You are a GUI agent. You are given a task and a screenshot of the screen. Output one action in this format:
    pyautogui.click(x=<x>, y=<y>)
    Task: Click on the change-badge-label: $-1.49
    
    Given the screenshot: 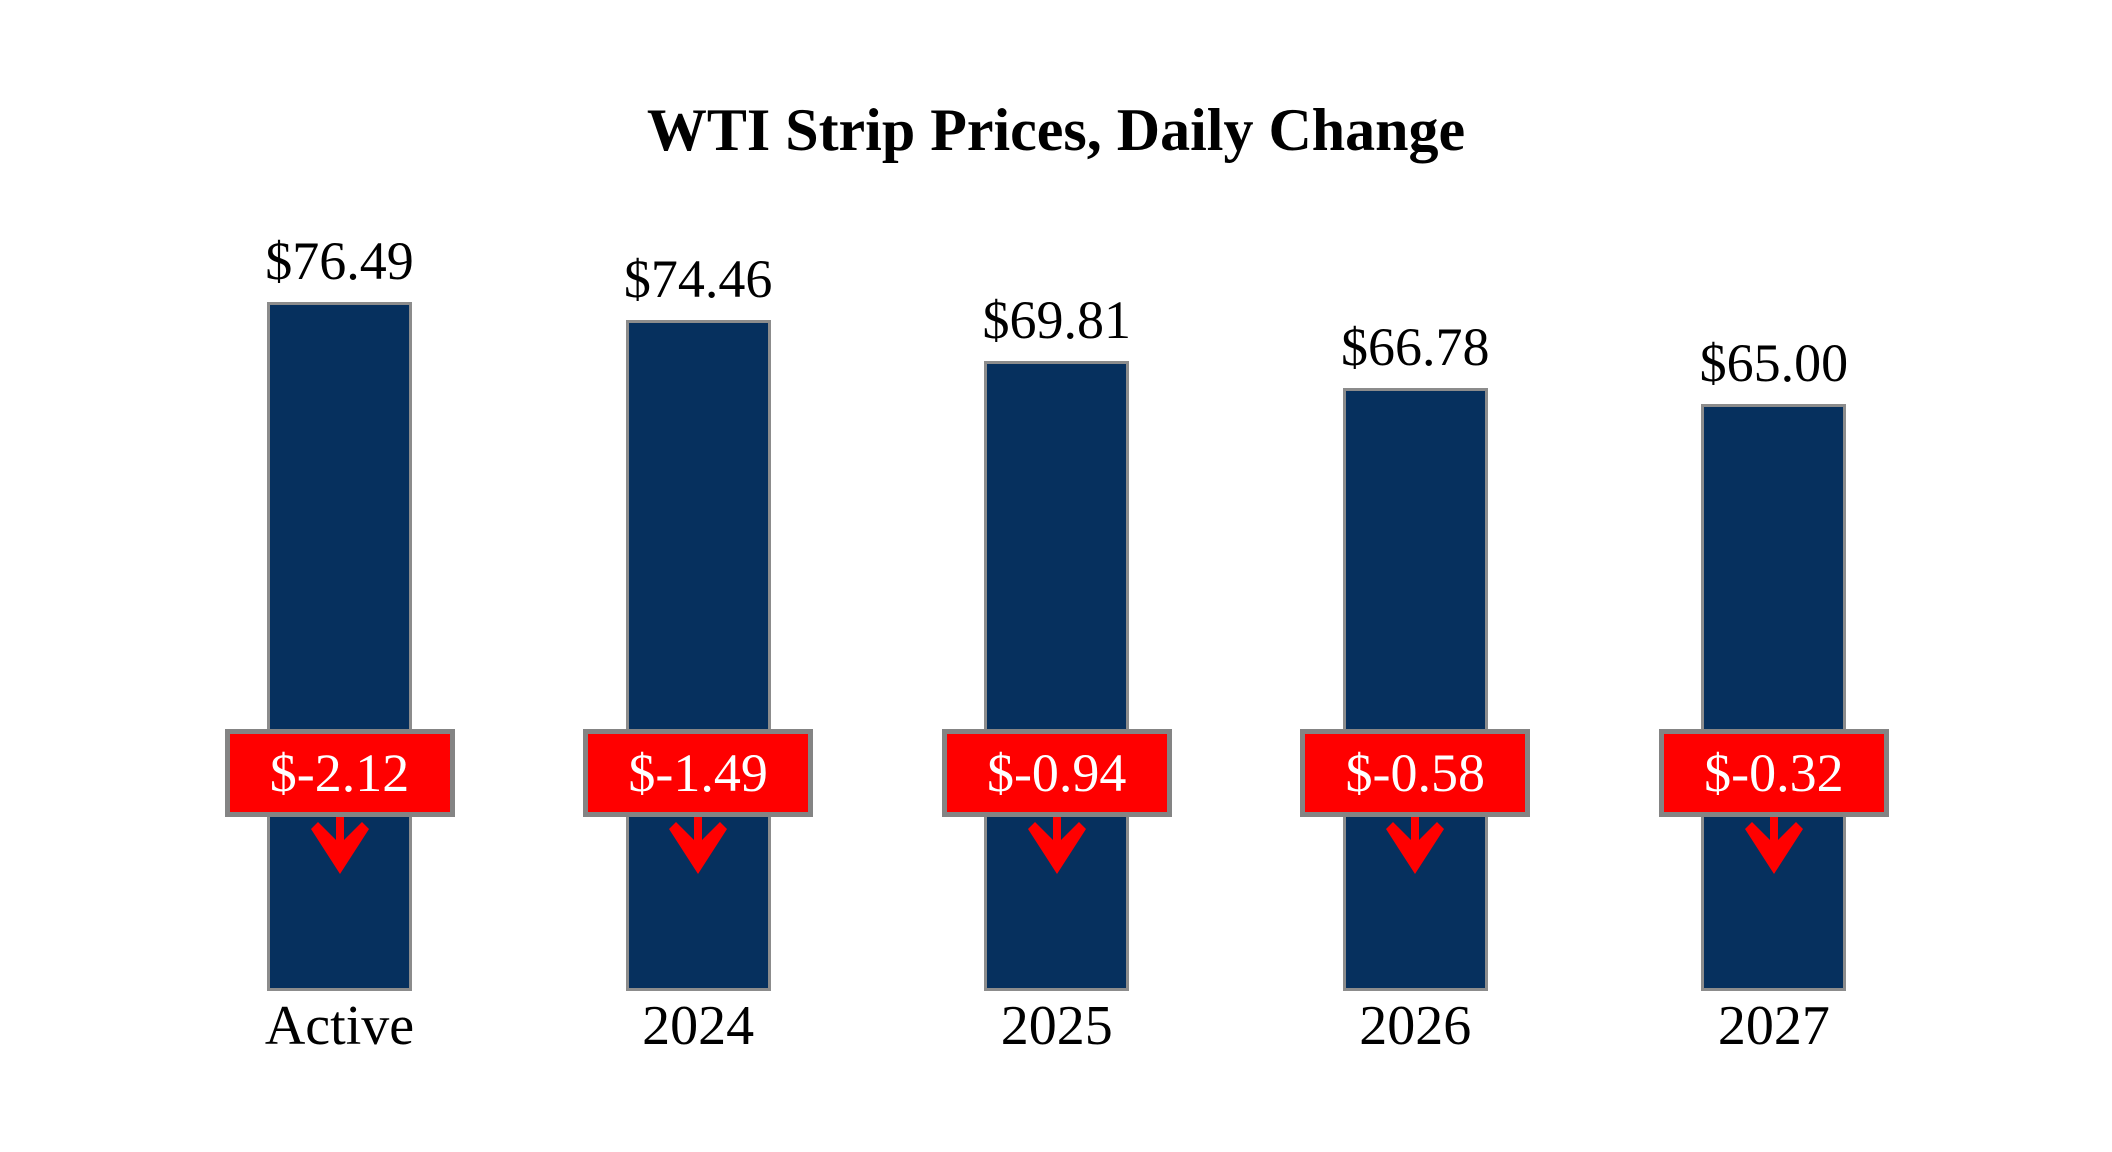 What is the action you would take?
    pyautogui.click(x=698, y=773)
    